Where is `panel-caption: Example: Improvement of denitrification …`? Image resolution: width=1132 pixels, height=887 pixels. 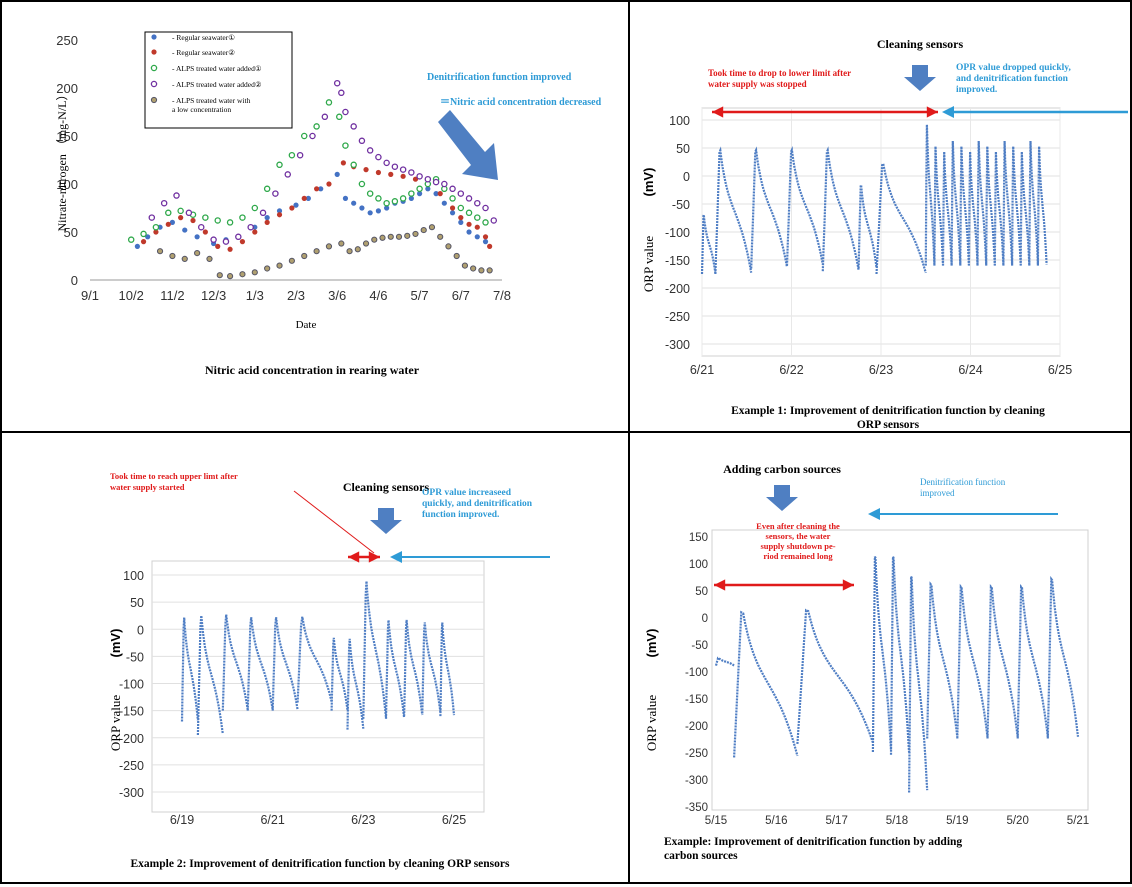 panel-caption: Example: Improvement of denitrification … is located at coordinates (813, 849).